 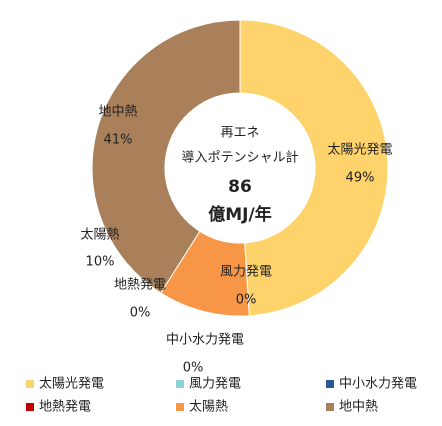 What do you see at coordinates (240, 187) in the screenshot?
I see `center-total: 86` at bounding box center [240, 187].